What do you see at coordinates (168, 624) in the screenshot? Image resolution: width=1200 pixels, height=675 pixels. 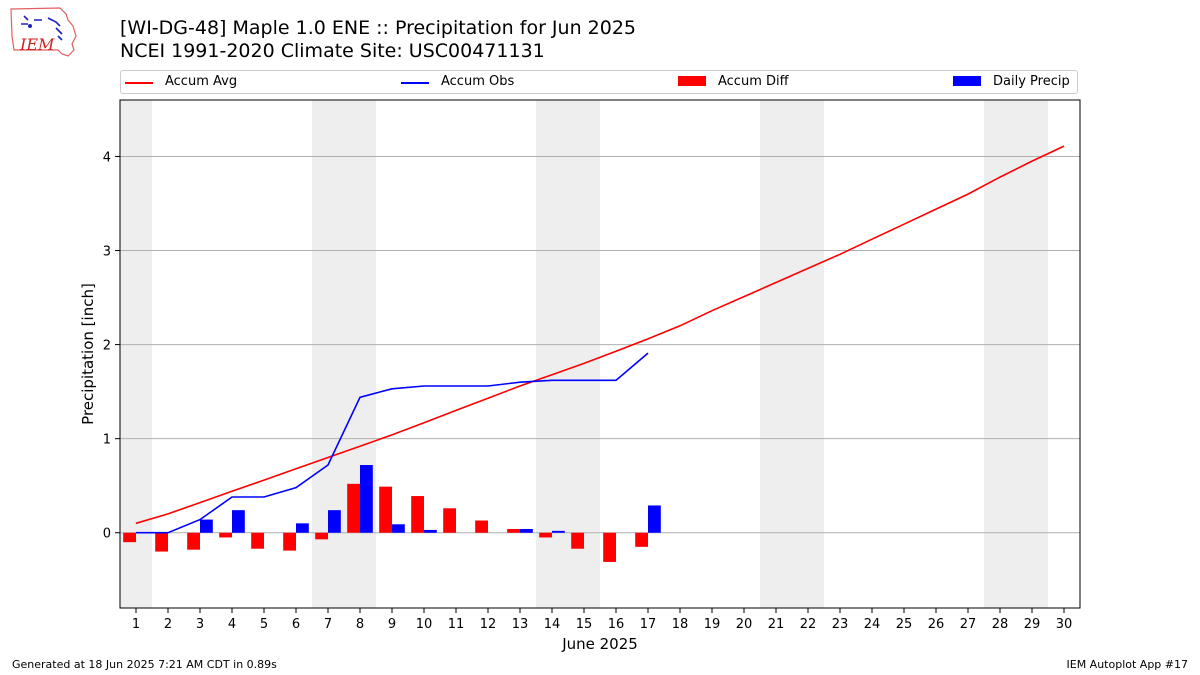 I see `x-tick-label-2: 2` at bounding box center [168, 624].